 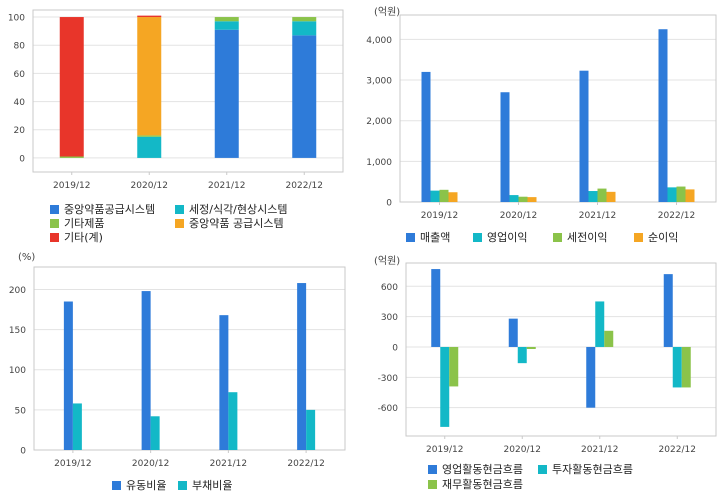 I want to click on y-tick-label: 300, so click(x=389, y=318).